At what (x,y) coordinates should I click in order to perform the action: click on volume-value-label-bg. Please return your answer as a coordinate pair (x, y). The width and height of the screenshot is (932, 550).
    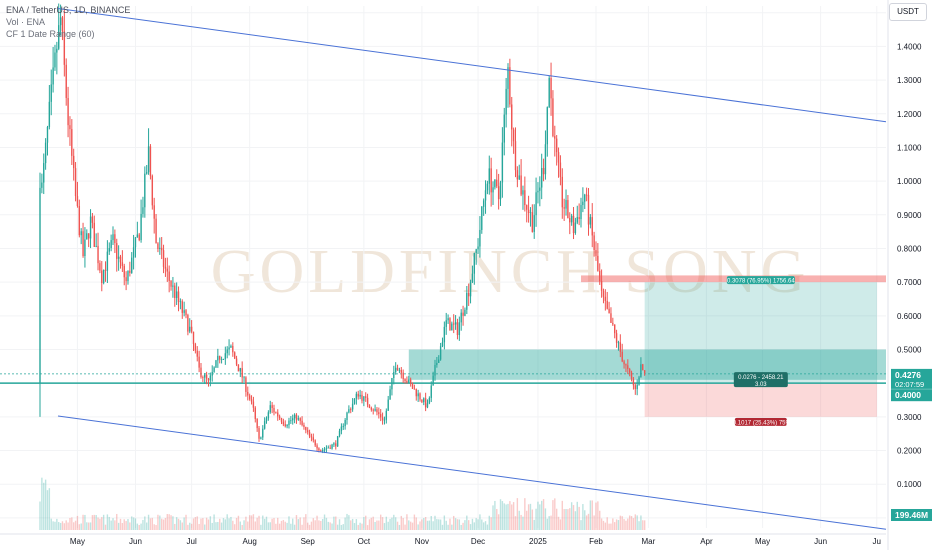
    Looking at the image, I should click on (911, 515).